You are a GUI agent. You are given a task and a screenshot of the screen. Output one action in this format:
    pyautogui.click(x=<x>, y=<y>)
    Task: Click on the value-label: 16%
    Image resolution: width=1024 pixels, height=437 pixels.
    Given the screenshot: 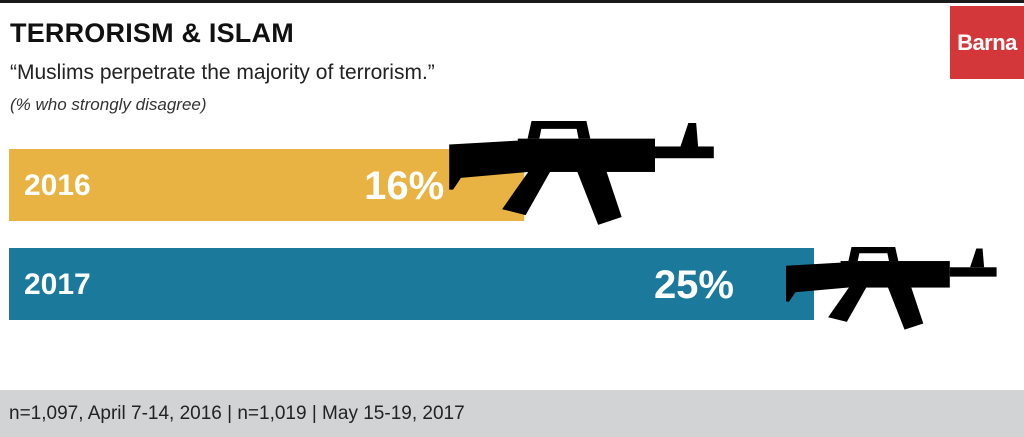 What is the action you would take?
    pyautogui.click(x=404, y=186)
    